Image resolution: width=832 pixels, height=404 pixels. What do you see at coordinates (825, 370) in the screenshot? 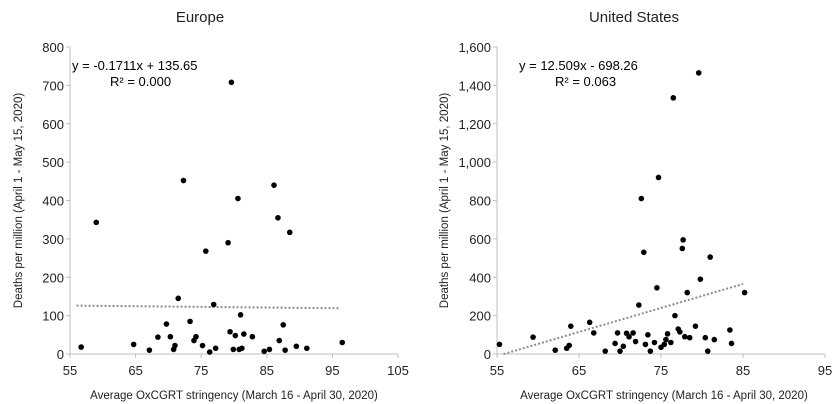
I see `x-tick-label: 95` at bounding box center [825, 370].